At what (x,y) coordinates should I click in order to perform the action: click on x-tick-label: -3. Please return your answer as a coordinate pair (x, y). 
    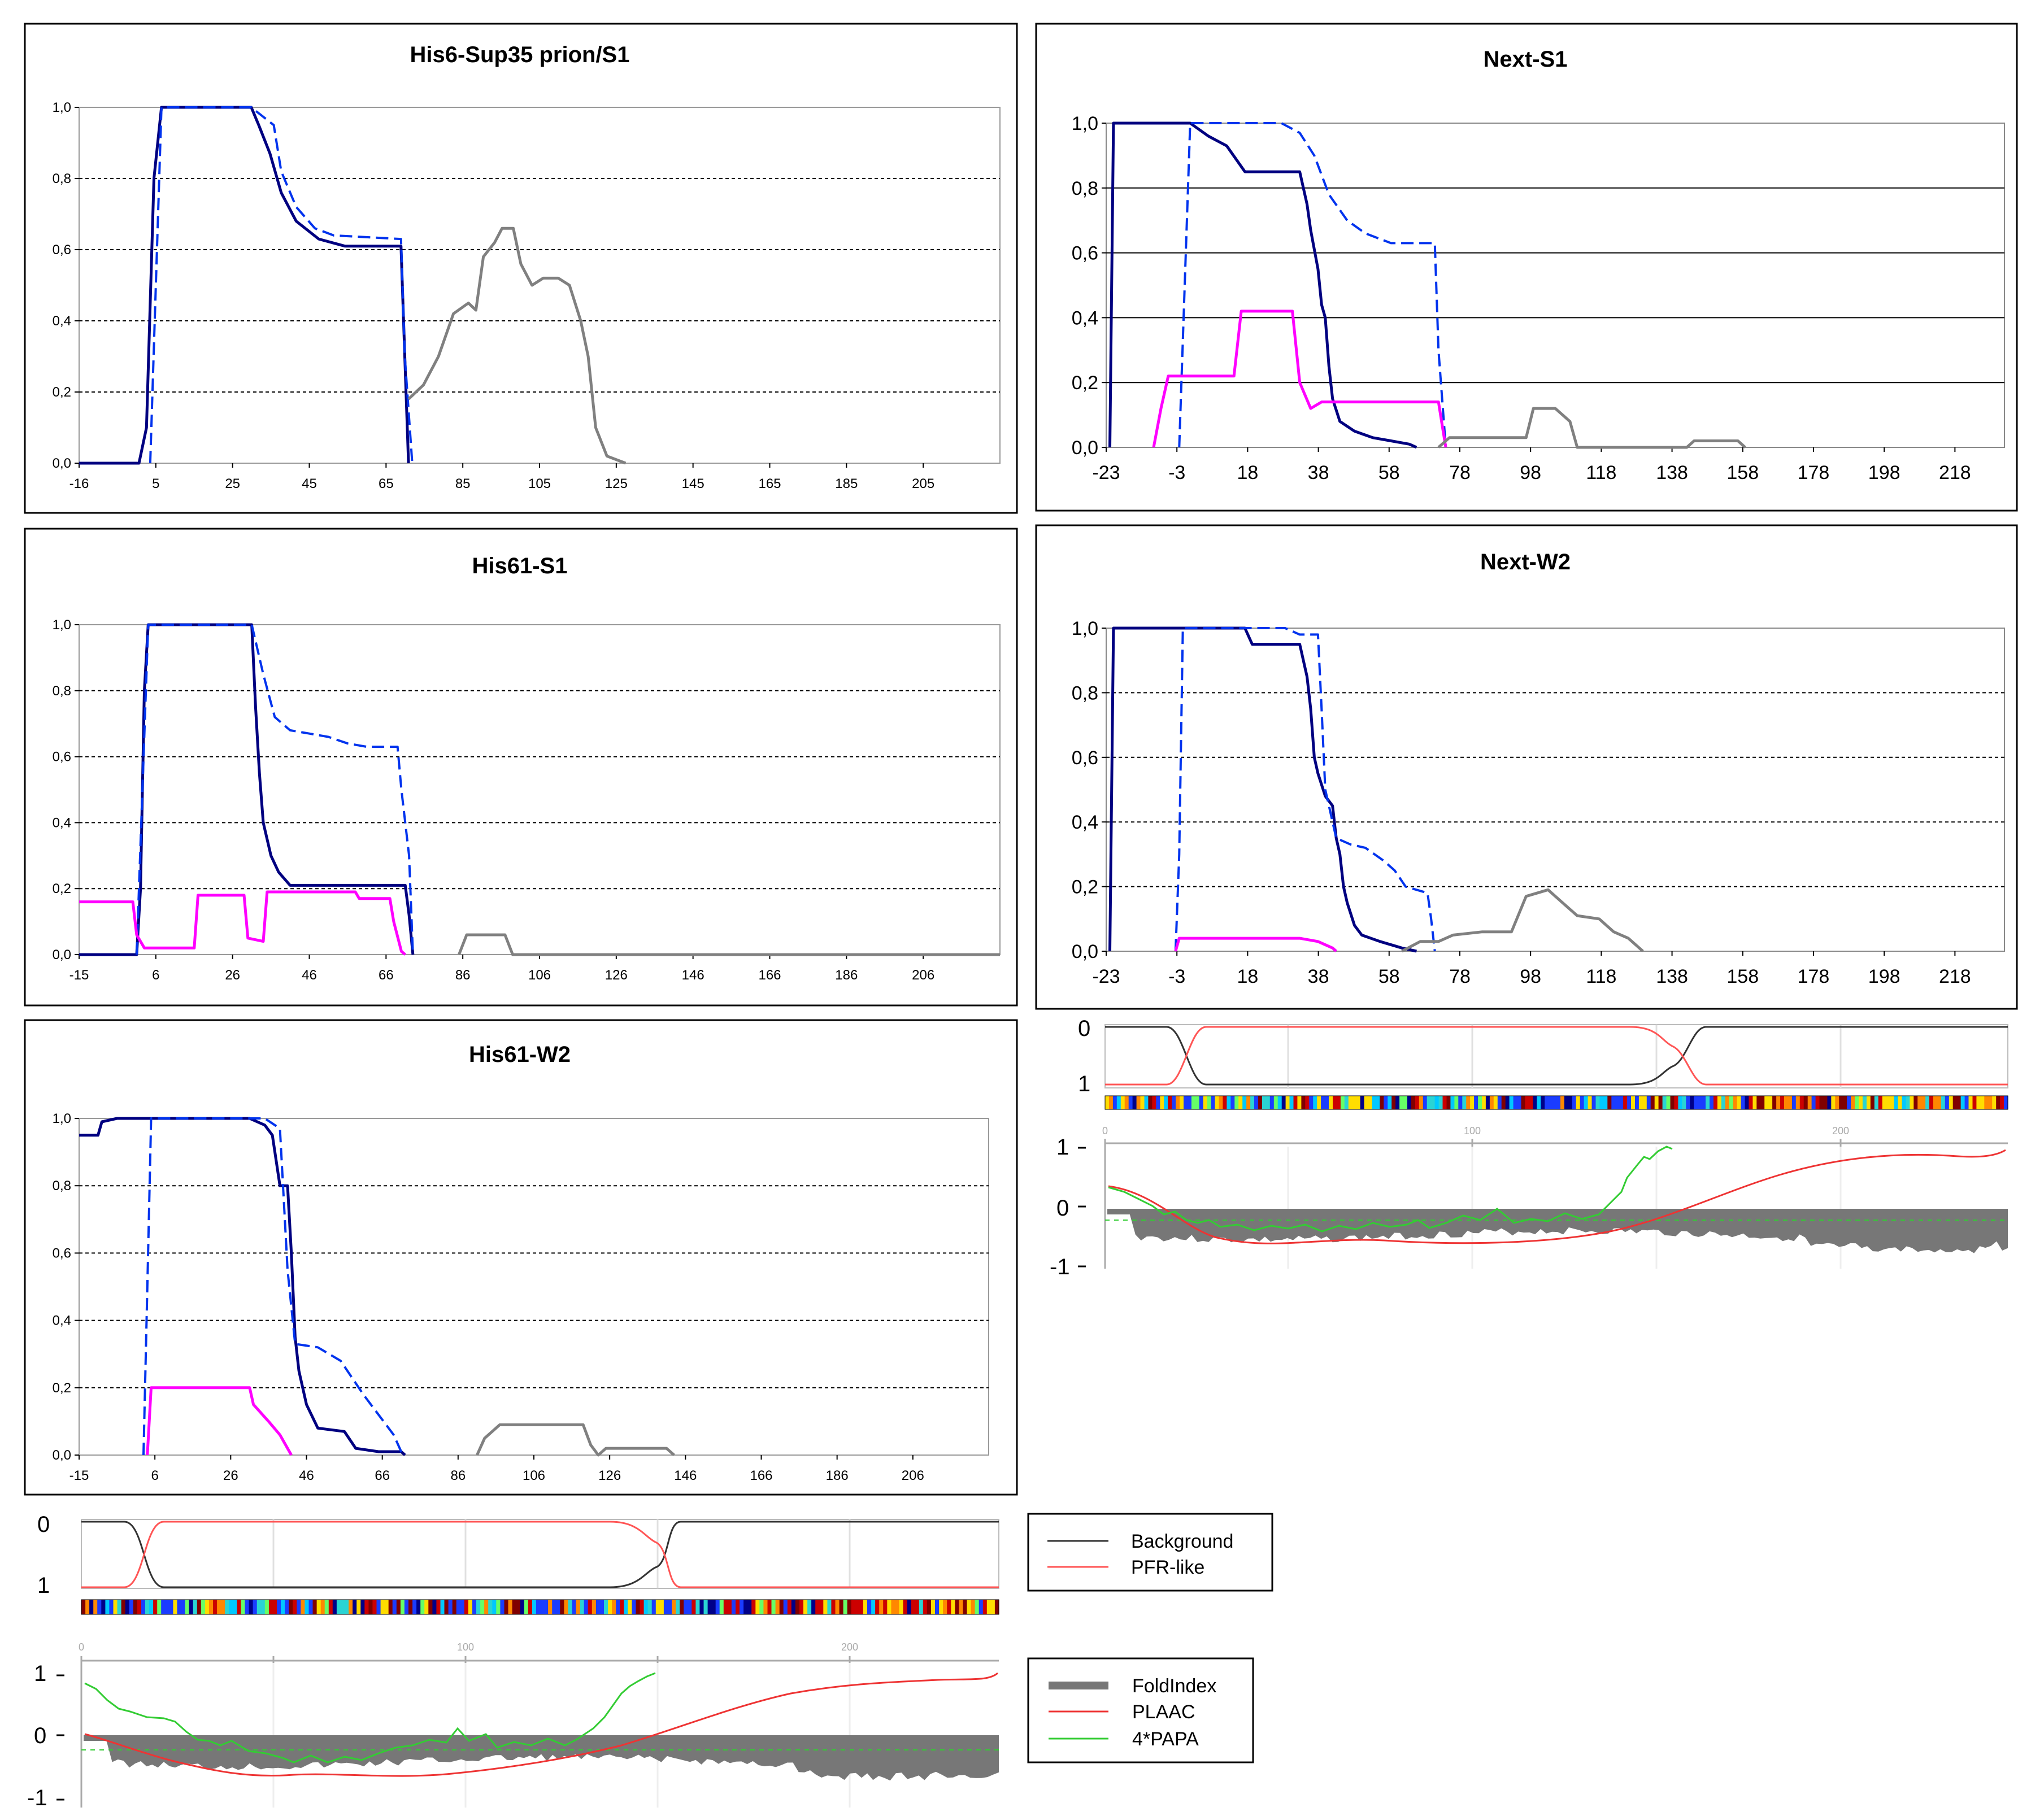
    Looking at the image, I should click on (1176, 473).